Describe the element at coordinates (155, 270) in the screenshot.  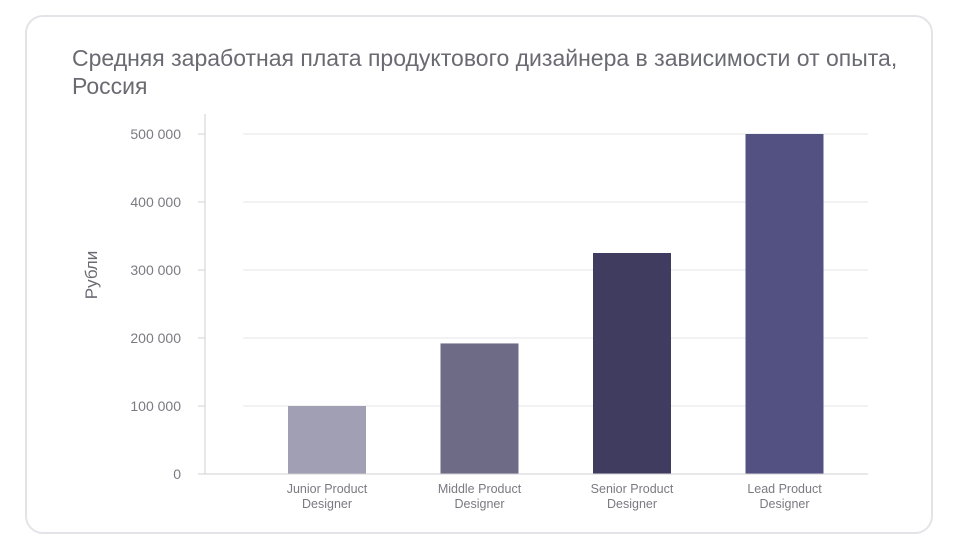
I see `y-tick-label: 300 000` at that location.